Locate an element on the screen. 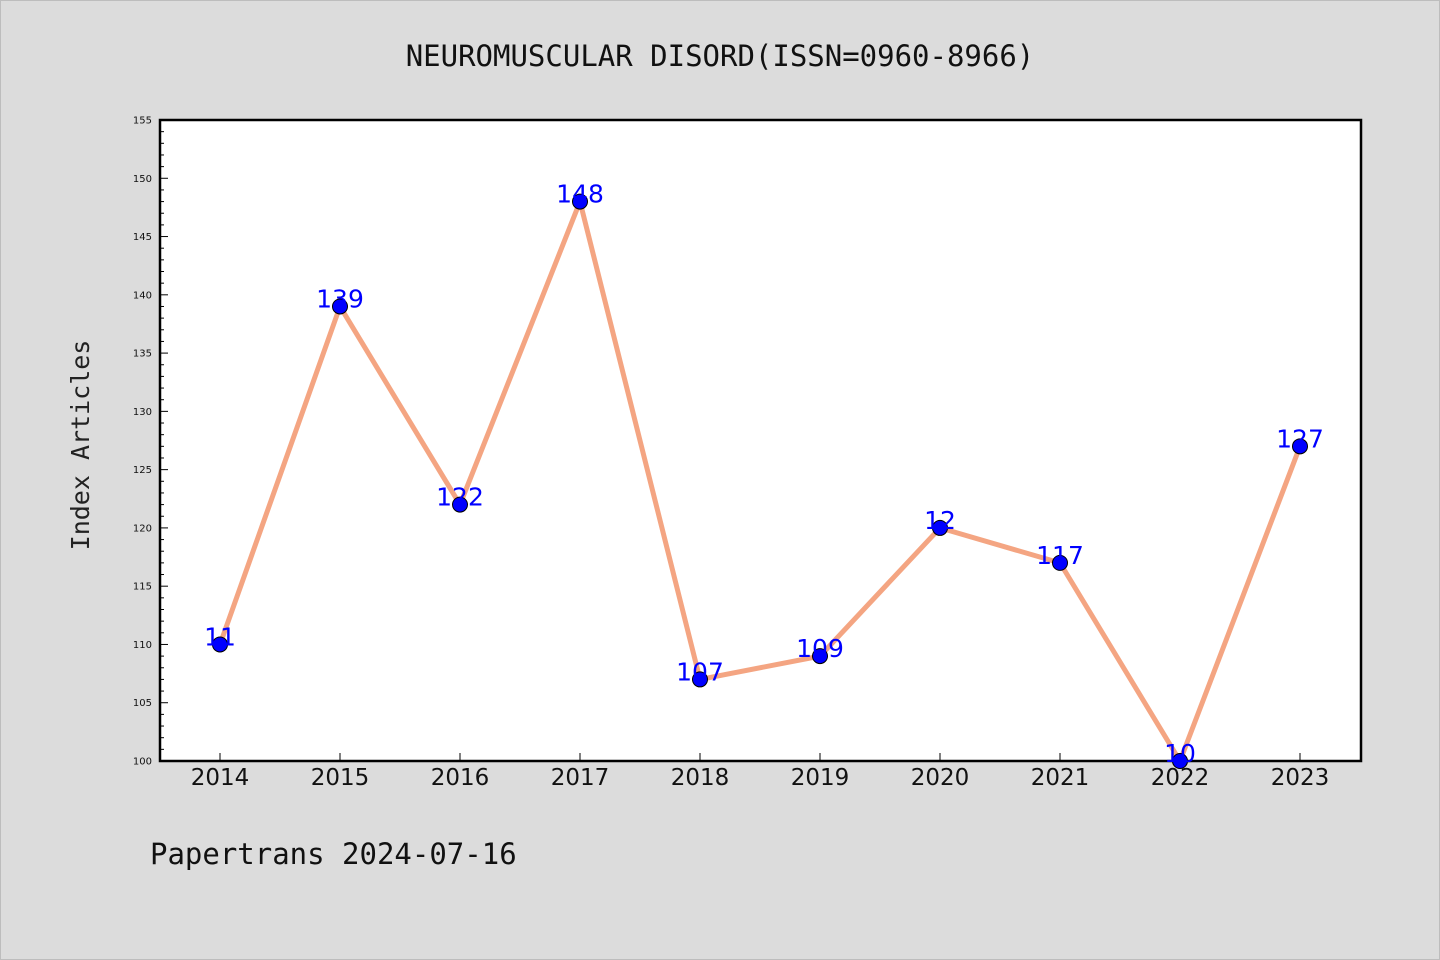 This screenshot has width=1440, height=960. data-point-label: 11 is located at coordinates (220, 636).